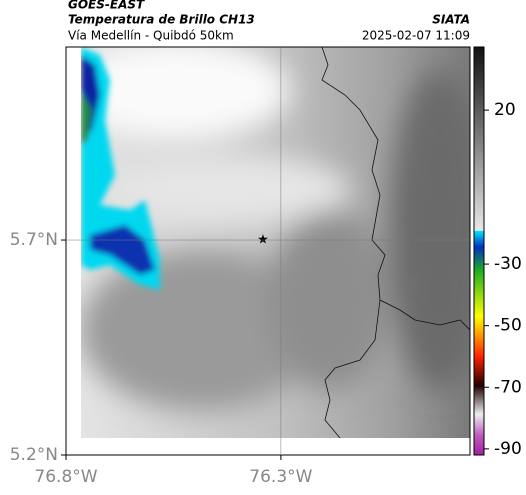 The height and width of the screenshot is (495, 526). What do you see at coordinates (508, 264) in the screenshot?
I see `colorbar-label: -30` at bounding box center [508, 264].